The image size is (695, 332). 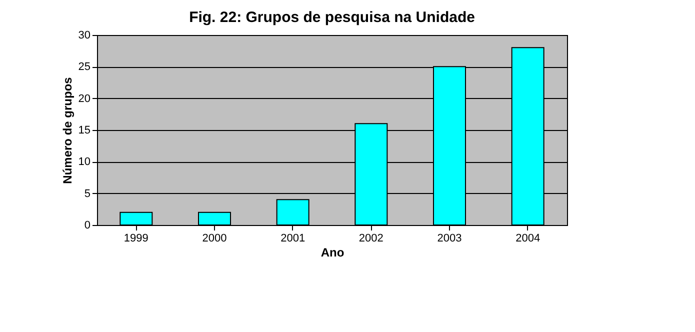 What do you see at coordinates (214, 238) in the screenshot?
I see `x-tick-label: 2000` at bounding box center [214, 238].